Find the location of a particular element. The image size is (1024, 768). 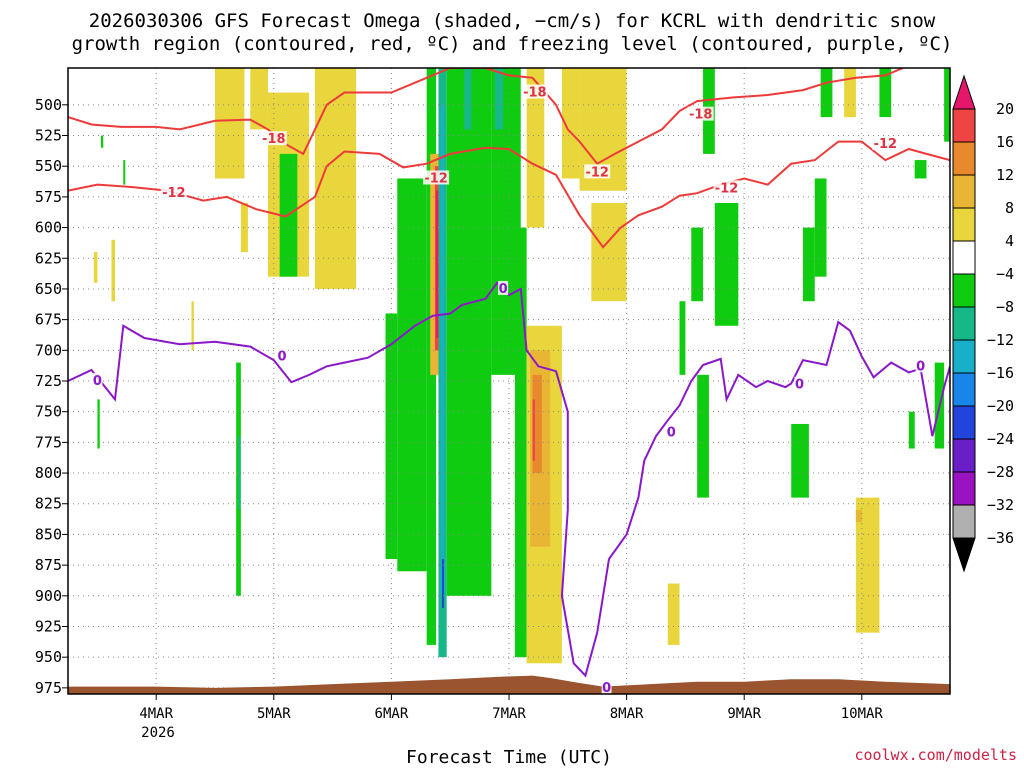

dgz-minus12-contour is located at coordinates (509, 194).